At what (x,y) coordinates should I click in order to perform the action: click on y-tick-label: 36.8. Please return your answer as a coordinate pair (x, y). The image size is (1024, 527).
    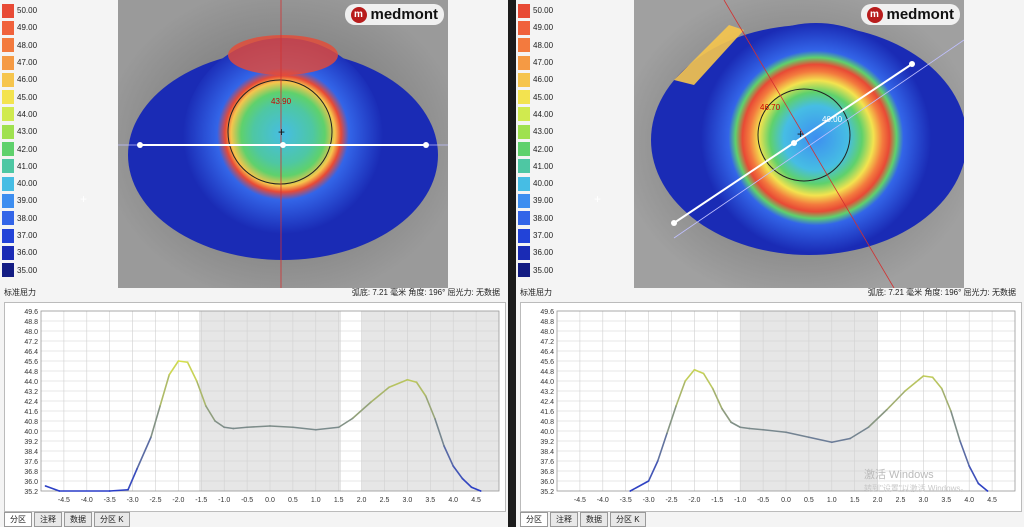
    Looking at the image, I should click on (31, 472).